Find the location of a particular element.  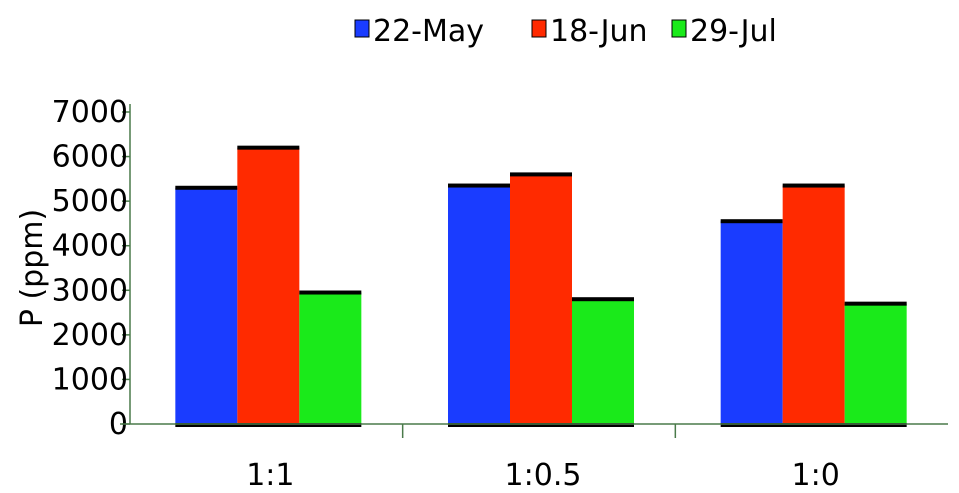

y-tick-label: 3000 is located at coordinates (90, 290).